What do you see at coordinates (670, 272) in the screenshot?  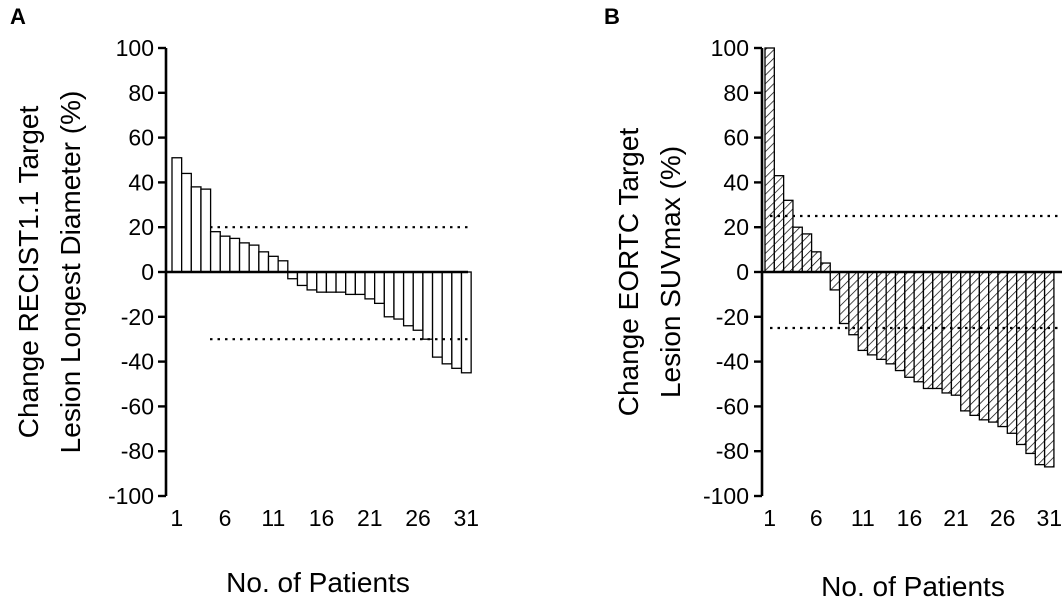 I see `y-axis-title: Lesion SUVmax (%)` at bounding box center [670, 272].